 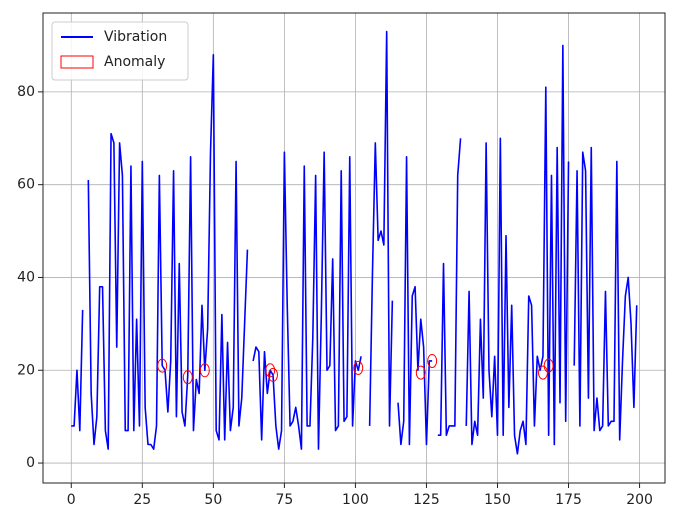 I want to click on x-tick-label: 75, so click(x=284, y=500).